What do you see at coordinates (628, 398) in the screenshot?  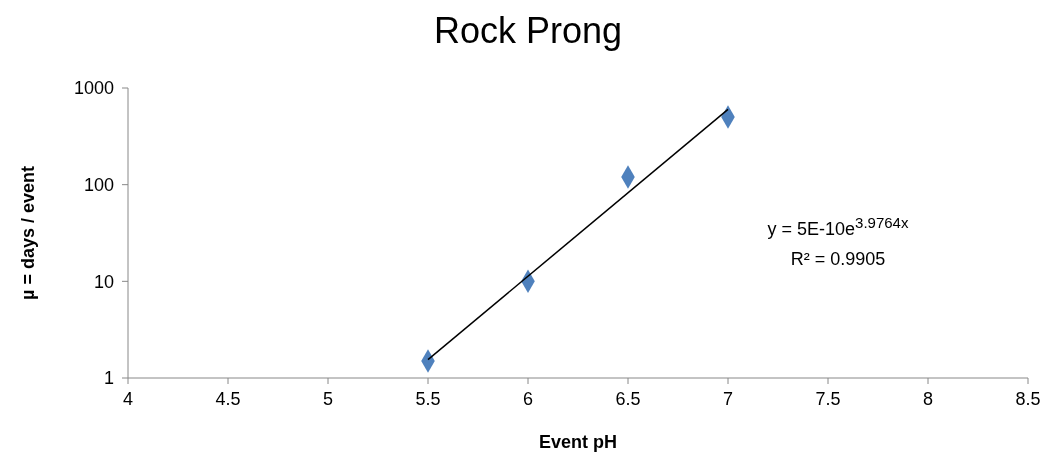 I see `x-tick-label: 6.5` at bounding box center [628, 398].